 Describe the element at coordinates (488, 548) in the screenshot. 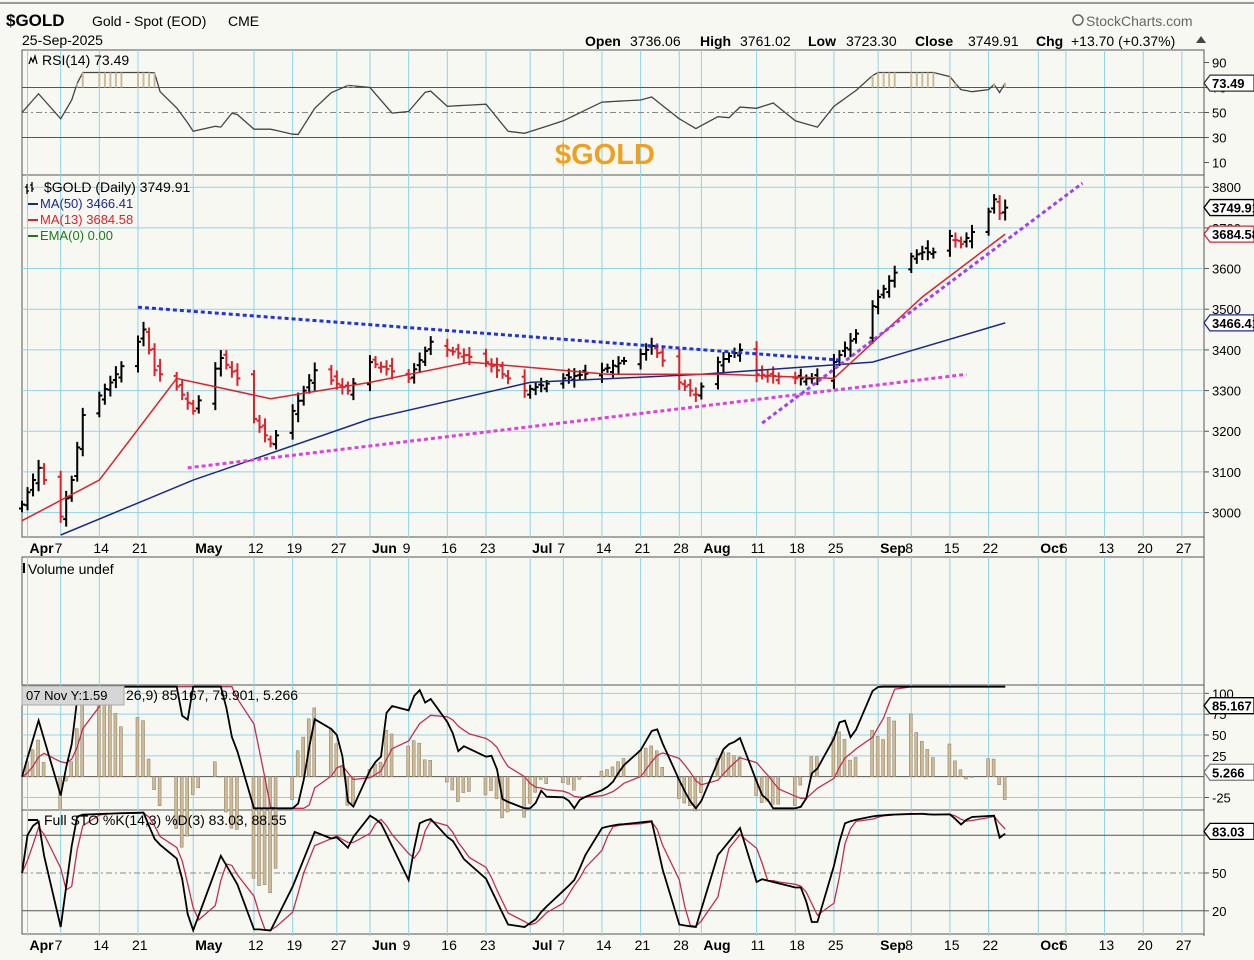

I see `x-tick-label: 23` at that location.